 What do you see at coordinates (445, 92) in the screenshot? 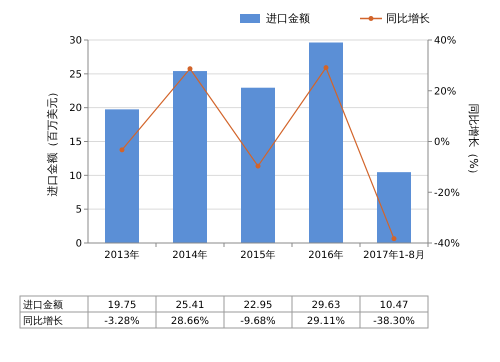
I see `y2-tick-label: 20%` at bounding box center [445, 92].